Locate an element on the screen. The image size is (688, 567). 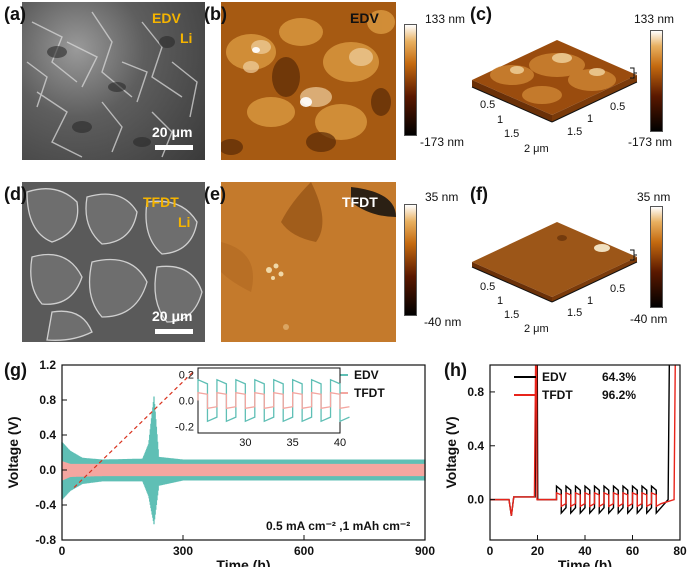
plot-frame-h is located at coordinates (585, 452).